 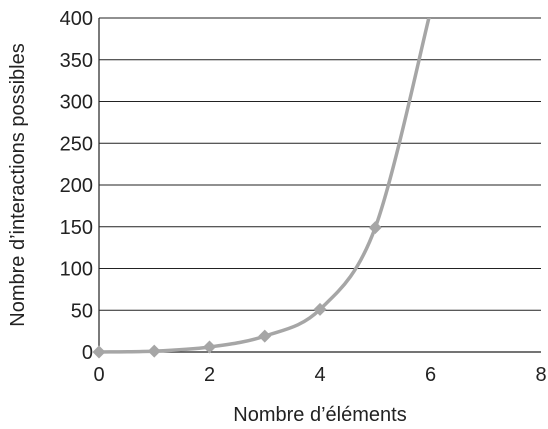 What do you see at coordinates (209, 375) in the screenshot?
I see `x-tick-label: 2` at bounding box center [209, 375].